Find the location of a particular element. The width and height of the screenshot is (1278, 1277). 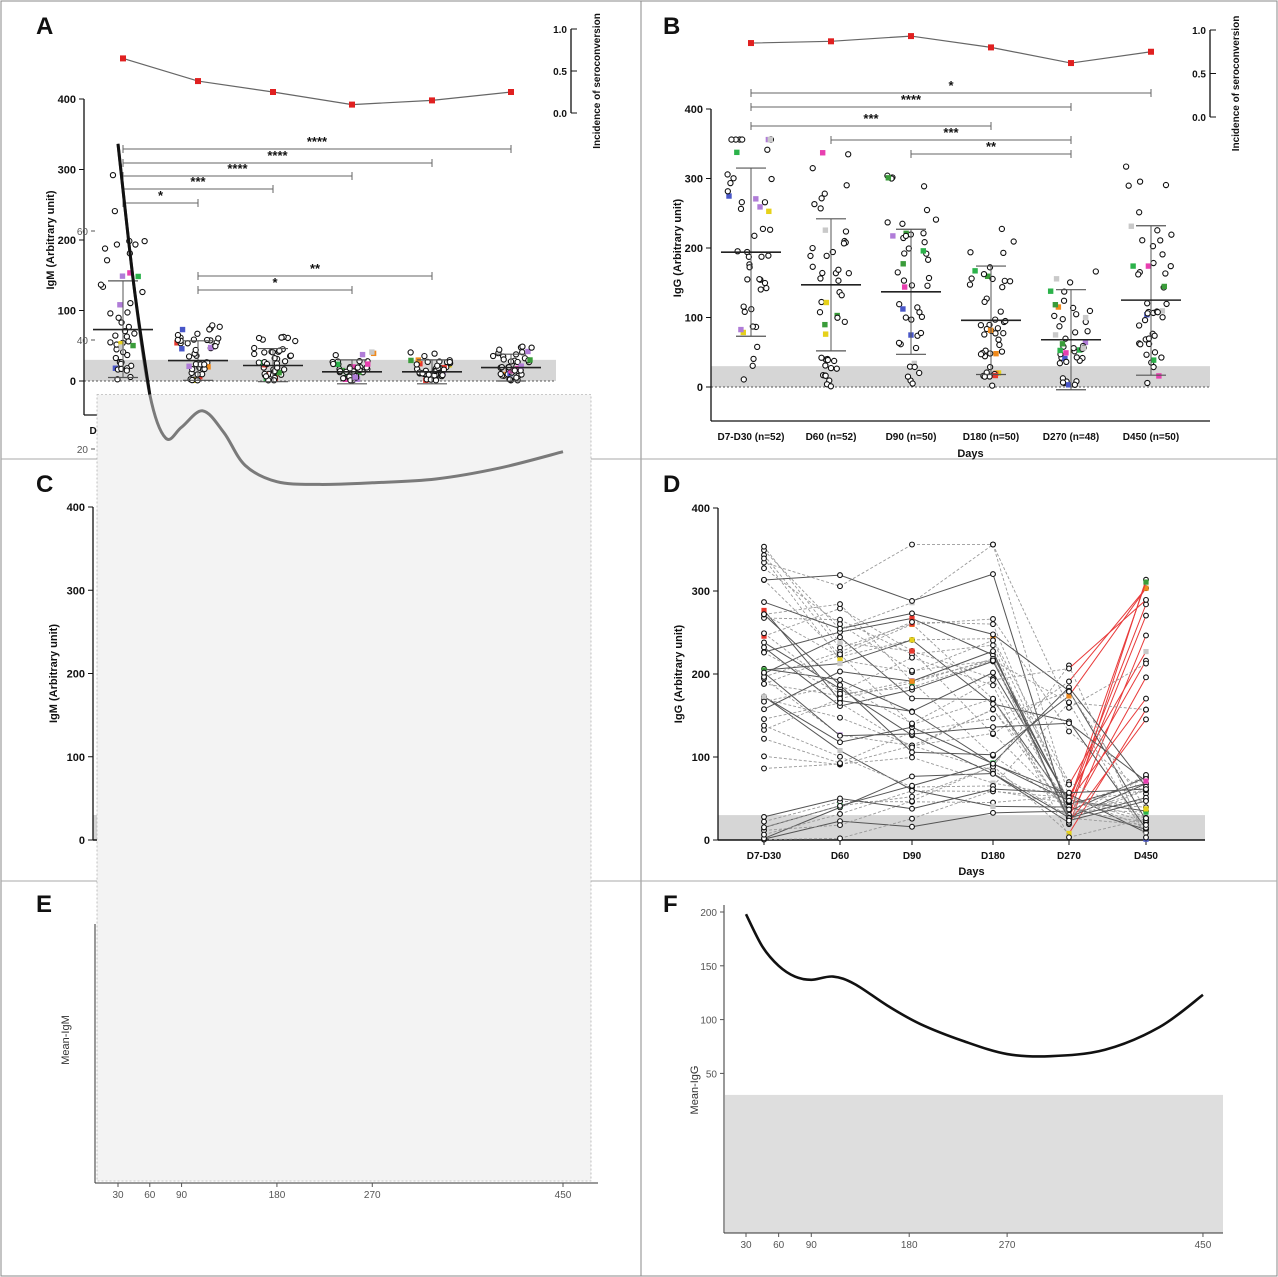

x-tick-label: D60 (n=52) is located at coordinates (831, 437).